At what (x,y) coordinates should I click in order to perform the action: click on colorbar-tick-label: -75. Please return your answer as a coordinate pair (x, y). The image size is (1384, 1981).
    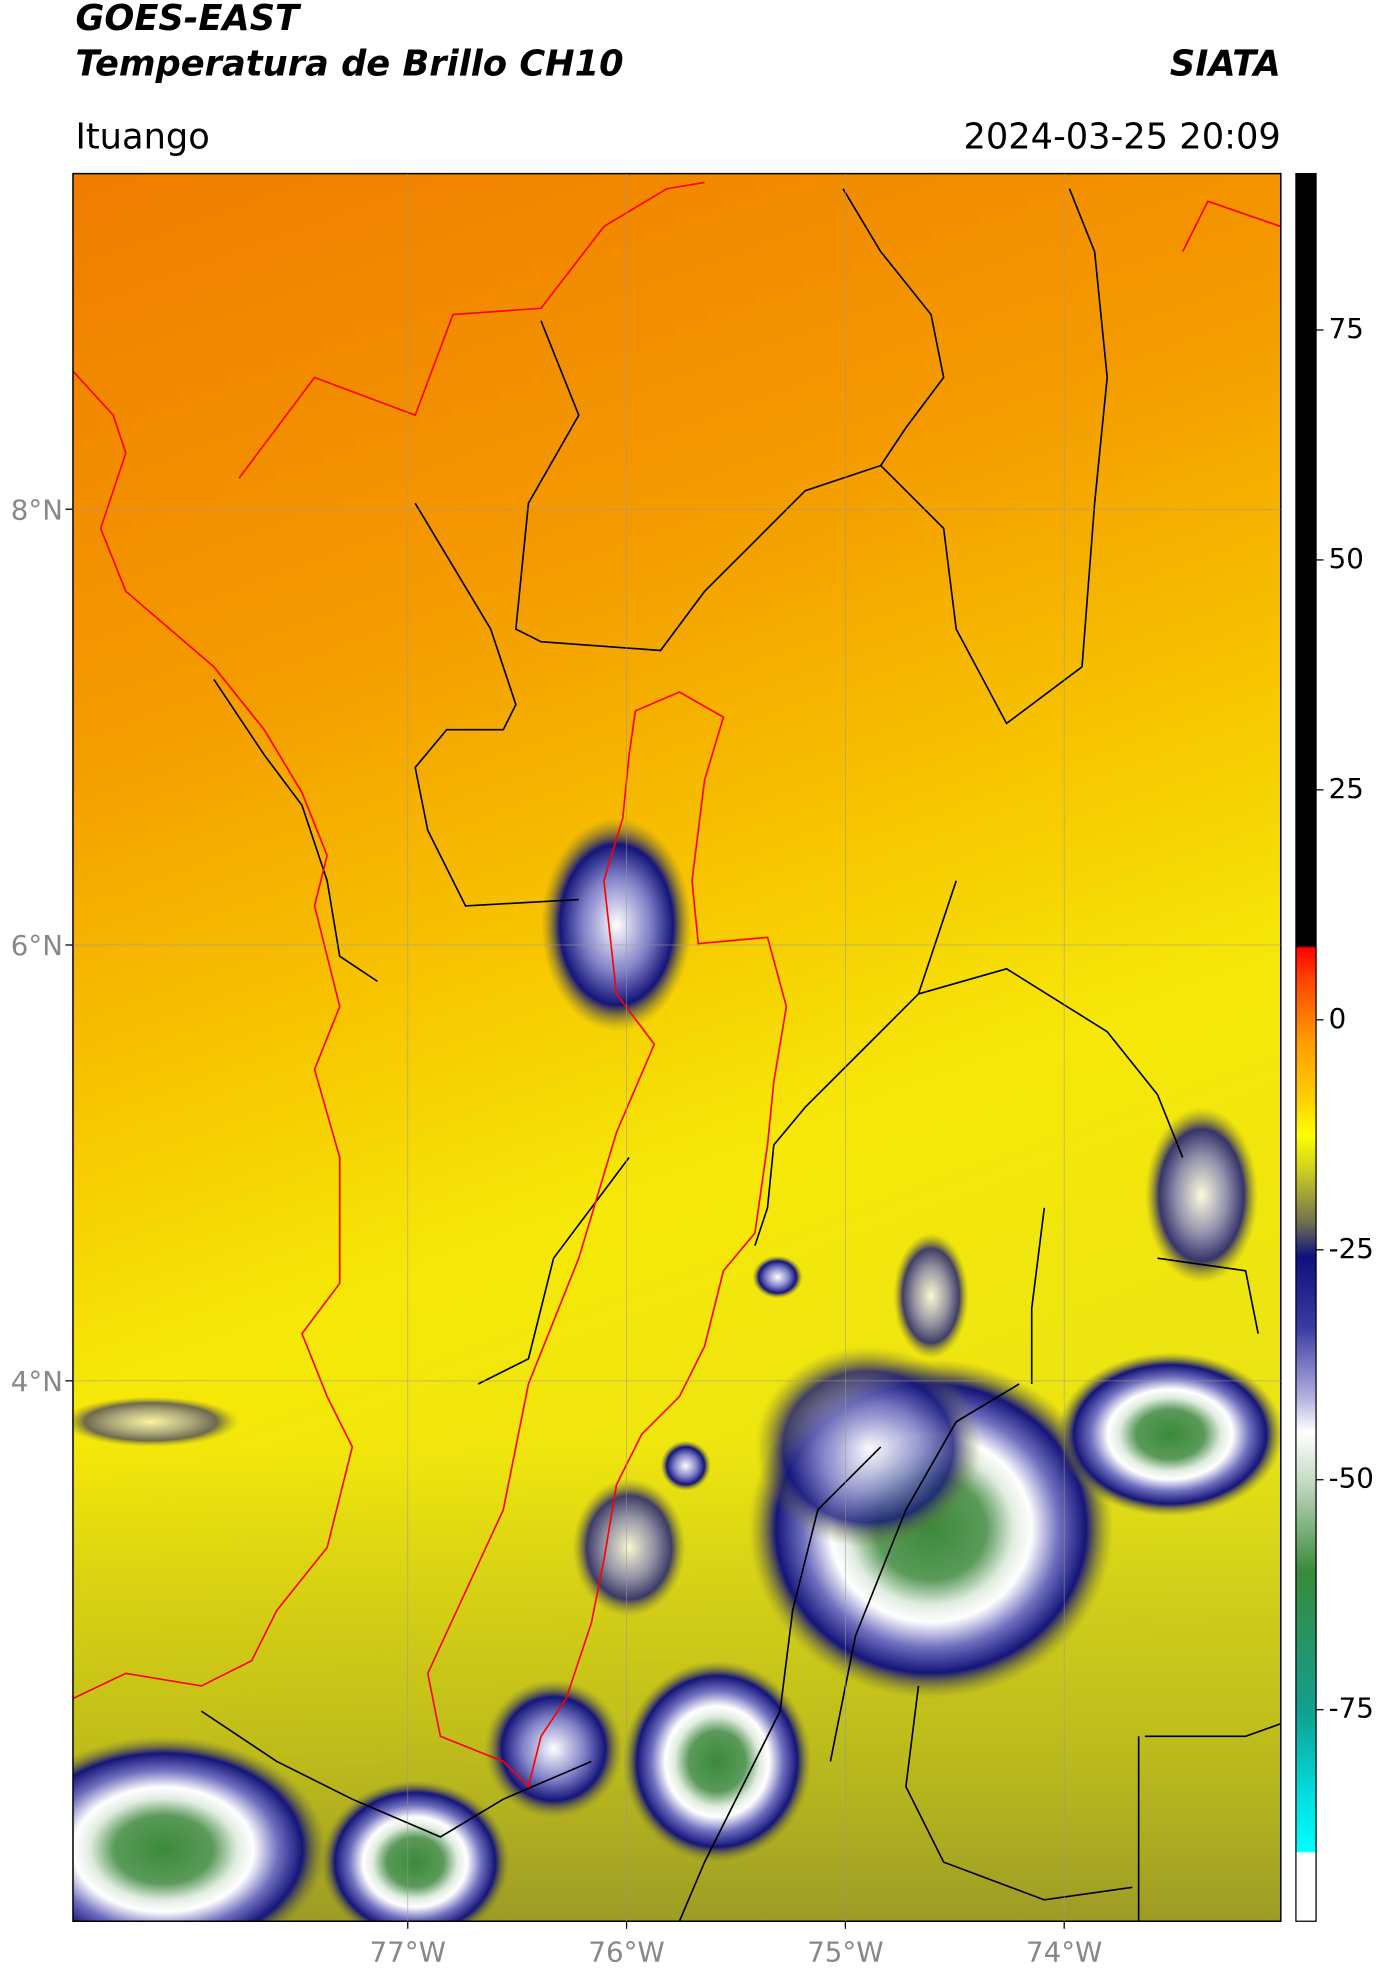
    Looking at the image, I should click on (1351, 1708).